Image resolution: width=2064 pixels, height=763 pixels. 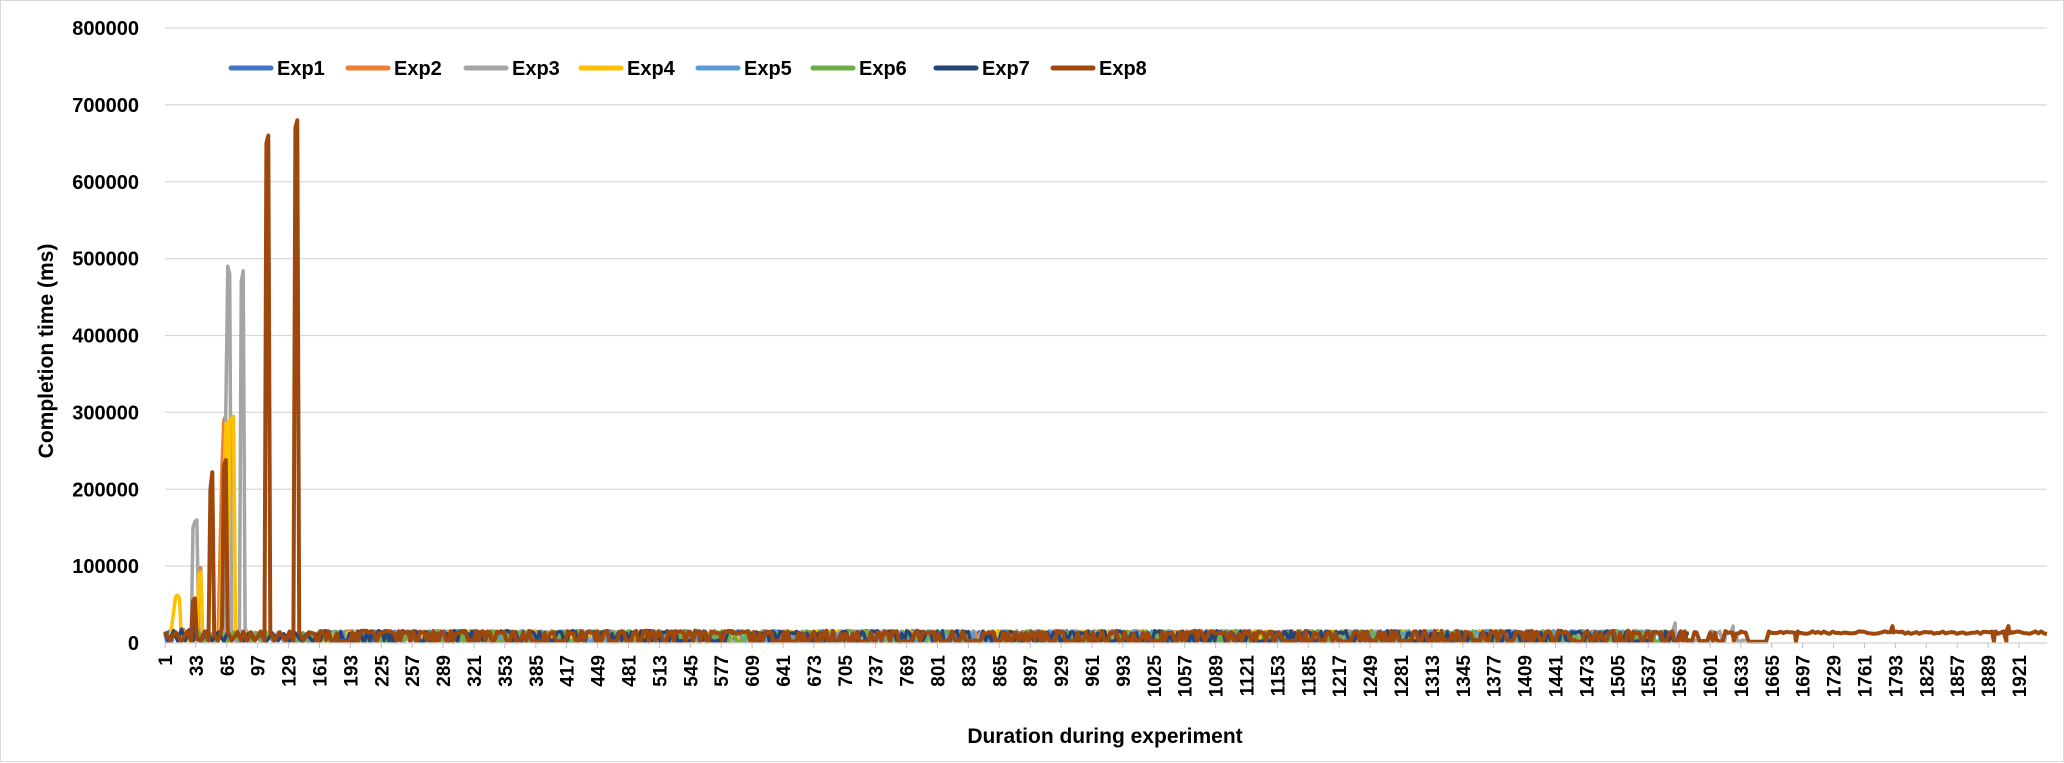 What do you see at coordinates (1340, 676) in the screenshot?
I see `x-tick-label: 1217` at bounding box center [1340, 676].